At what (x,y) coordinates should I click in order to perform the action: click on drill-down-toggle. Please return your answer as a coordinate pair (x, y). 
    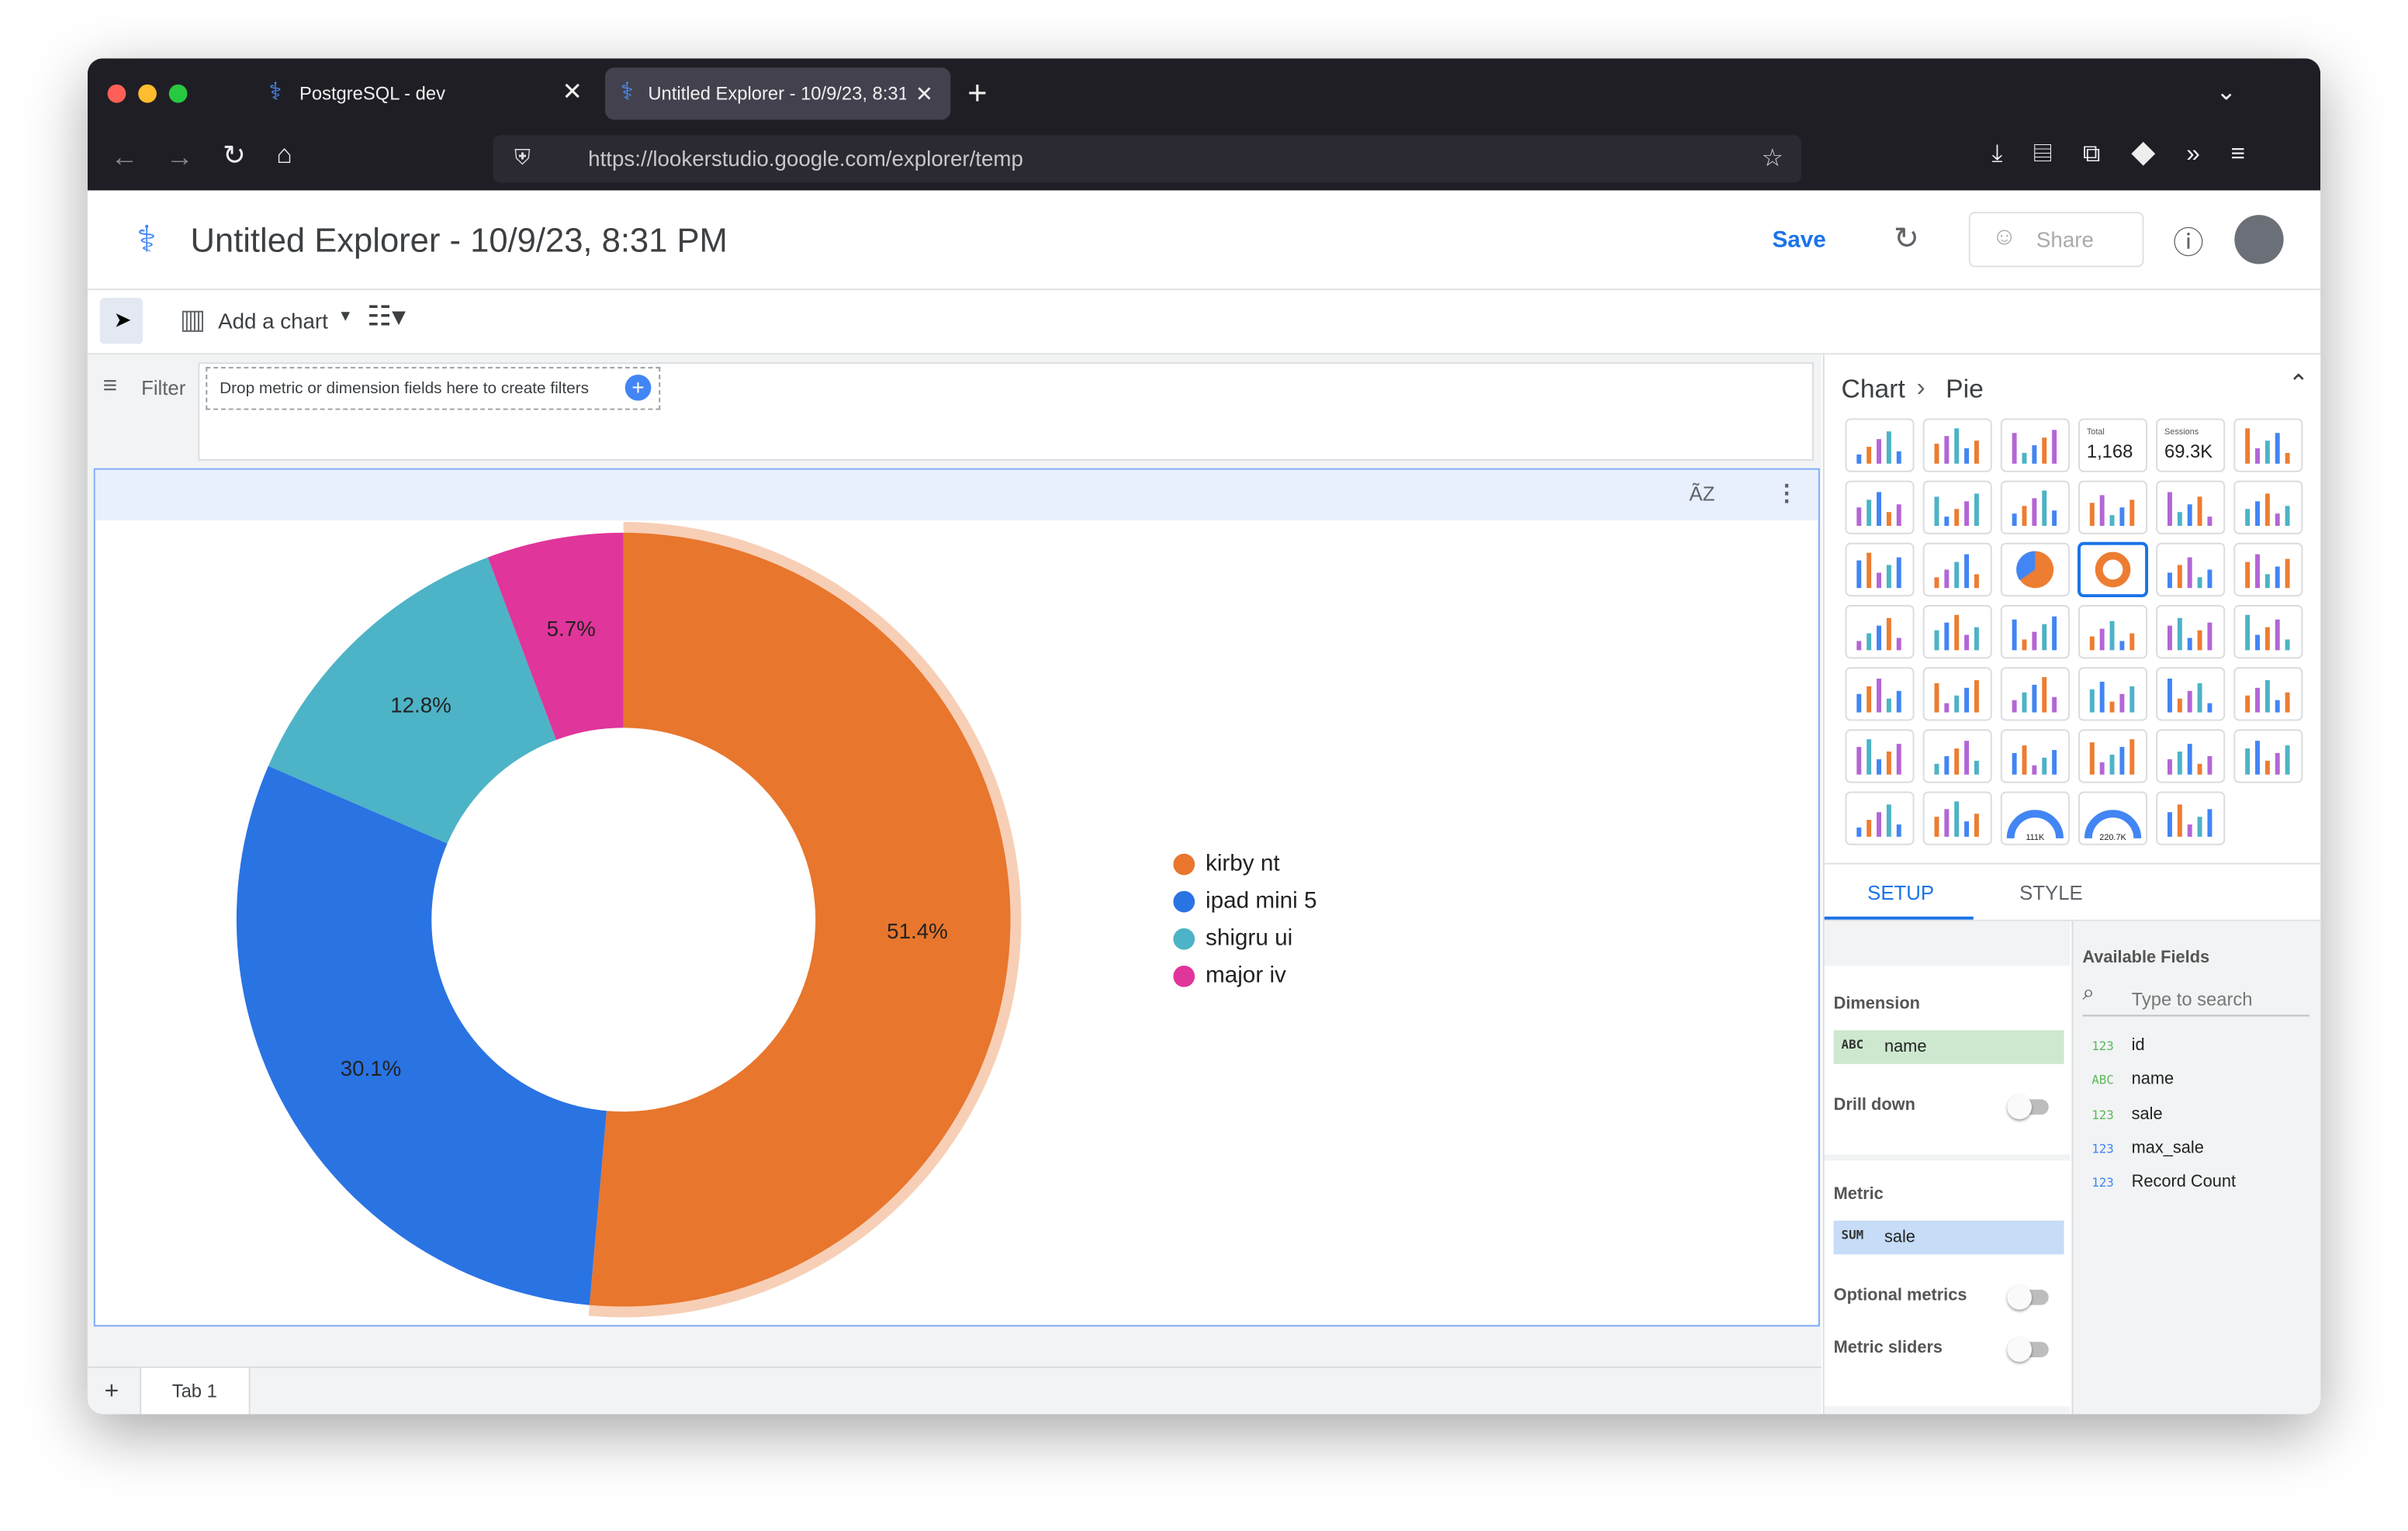
    Looking at the image, I should click on (2028, 1107).